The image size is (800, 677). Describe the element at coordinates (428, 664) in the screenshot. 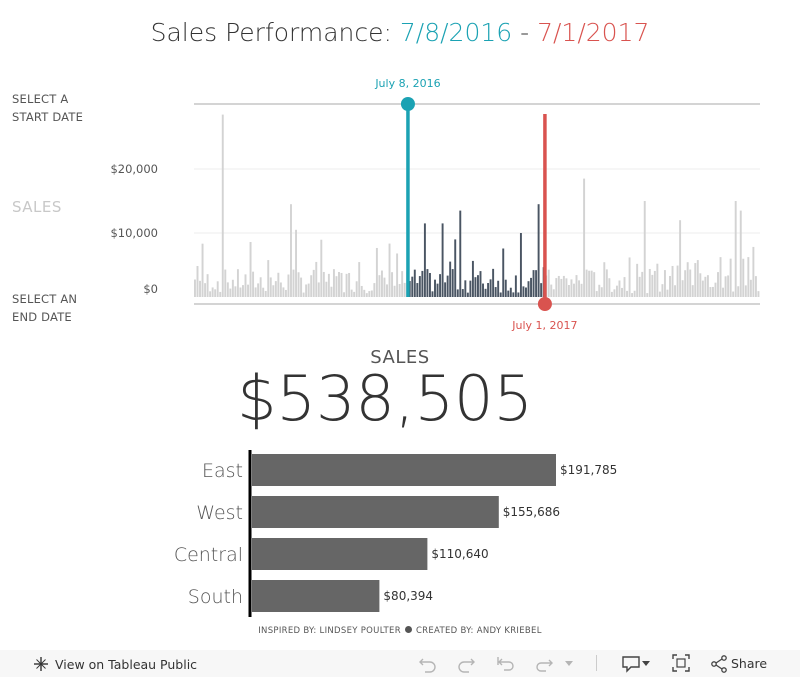

I see `undo-icon` at that location.